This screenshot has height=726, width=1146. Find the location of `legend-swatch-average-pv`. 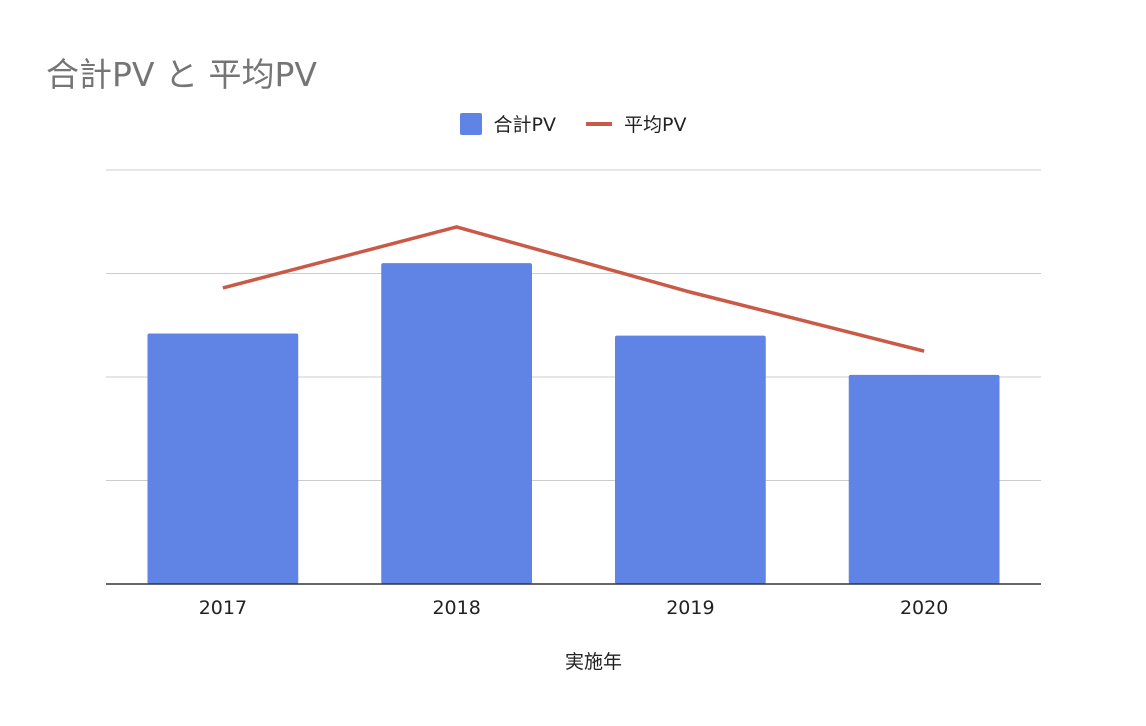

legend-swatch-average-pv is located at coordinates (599, 123).